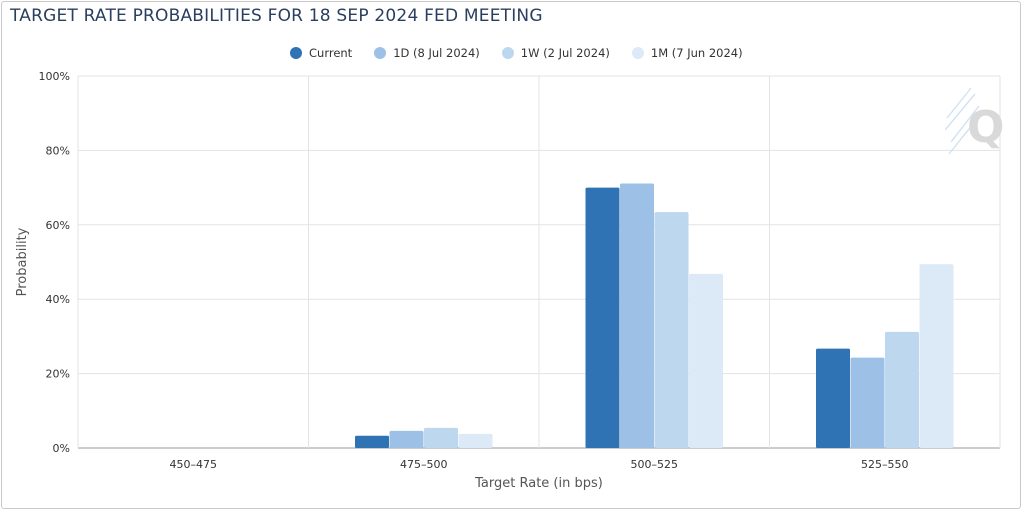 The height and width of the screenshot is (512, 1024). Describe the element at coordinates (380, 53) in the screenshot. I see `legend-swatch-1d` at that location.